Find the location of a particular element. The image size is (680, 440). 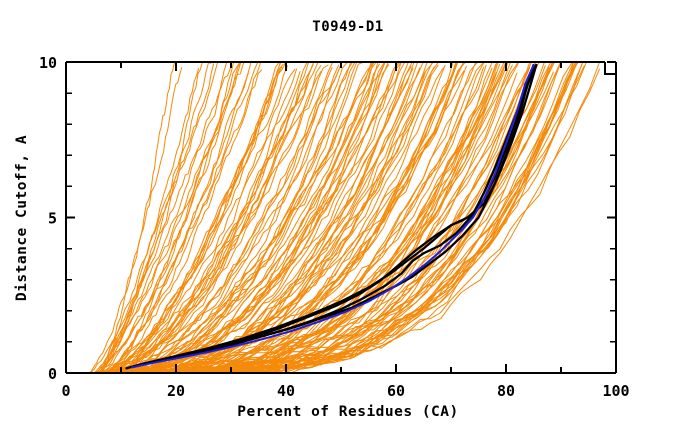

x-tick-label: 60 is located at coordinates (396, 391).